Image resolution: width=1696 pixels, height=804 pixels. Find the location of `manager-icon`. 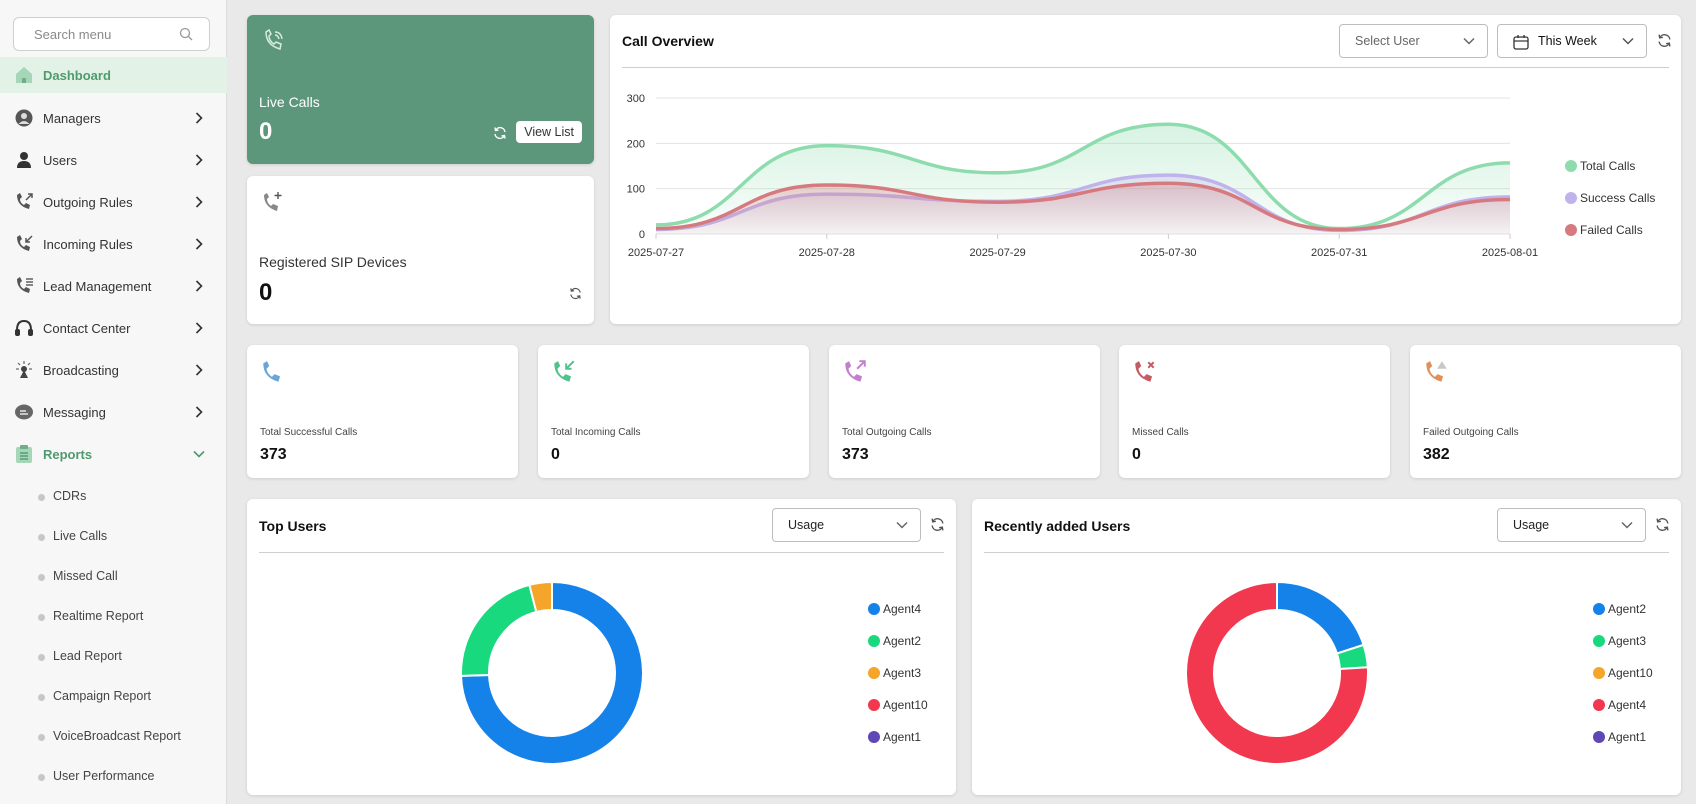

manager-icon is located at coordinates (24, 118).